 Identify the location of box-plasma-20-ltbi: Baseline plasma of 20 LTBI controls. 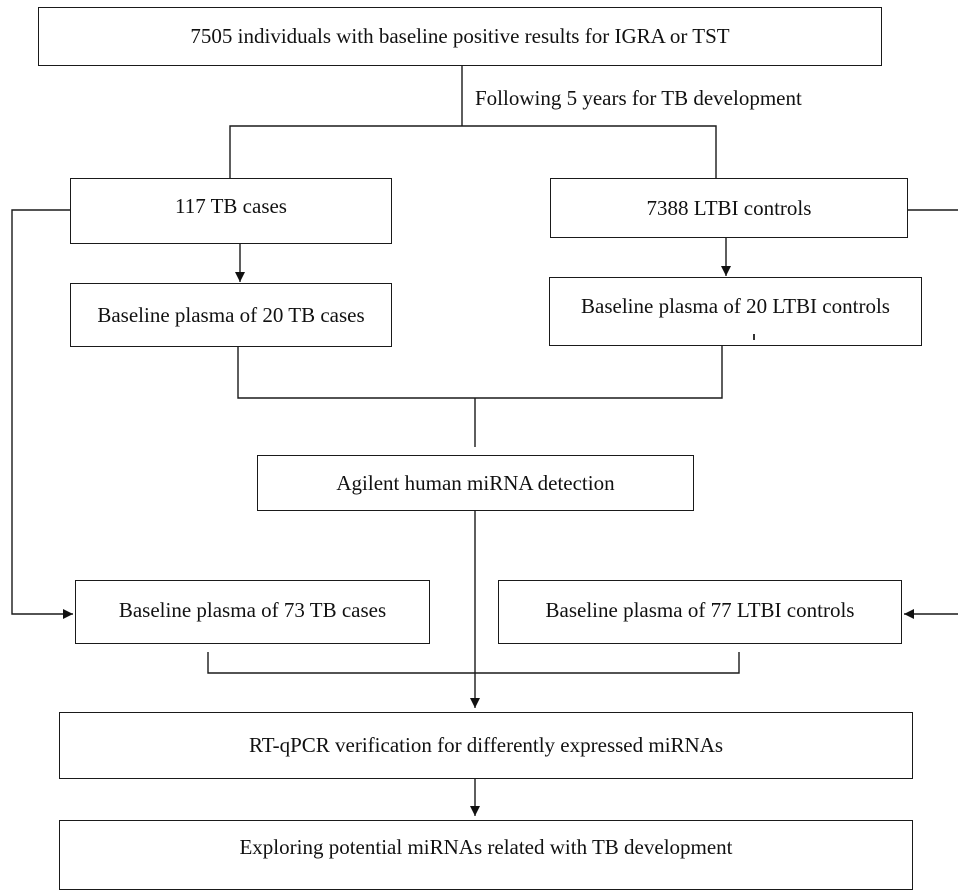
(735, 311).